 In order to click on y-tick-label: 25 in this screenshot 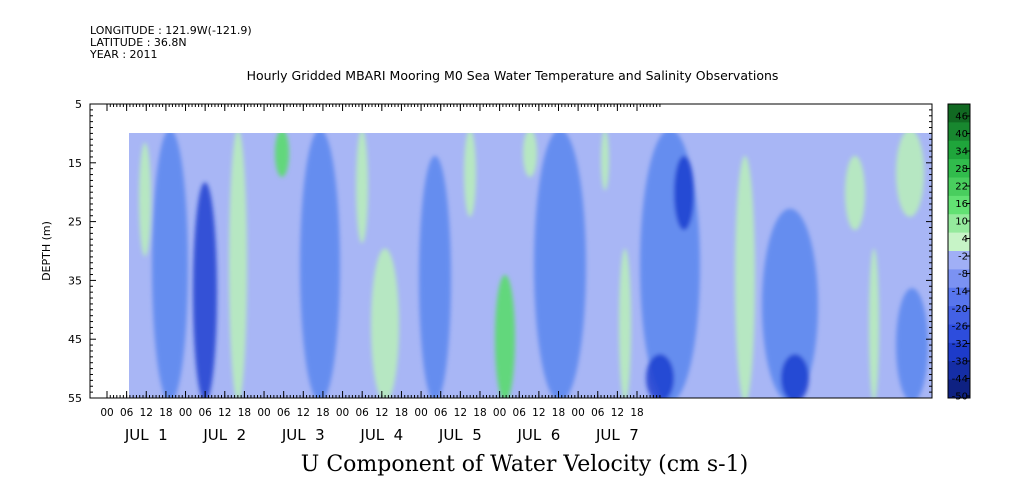, I will do `click(75, 222)`.